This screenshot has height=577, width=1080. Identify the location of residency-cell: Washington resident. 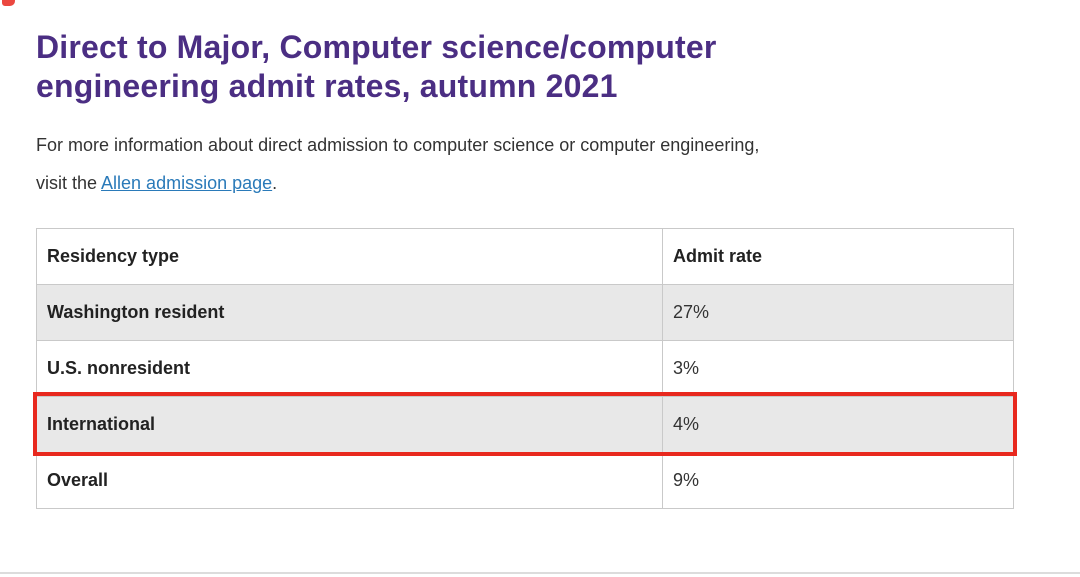
(350, 312).